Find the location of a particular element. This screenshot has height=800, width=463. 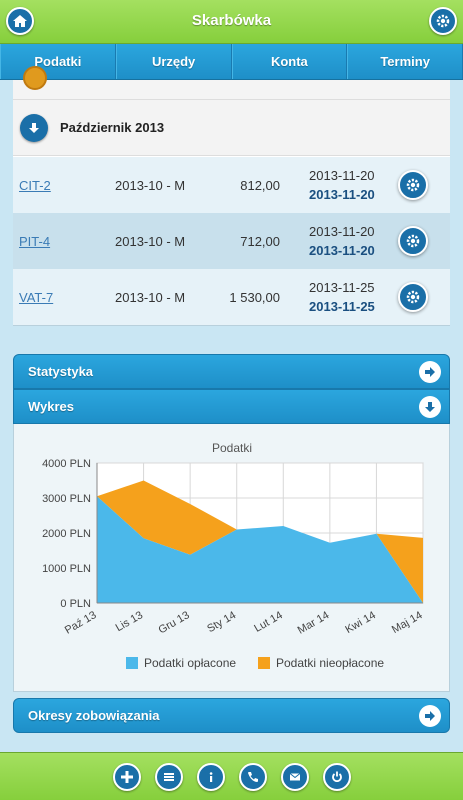

legend-label-unpaid: Podatki nieopłacone is located at coordinates (330, 663).